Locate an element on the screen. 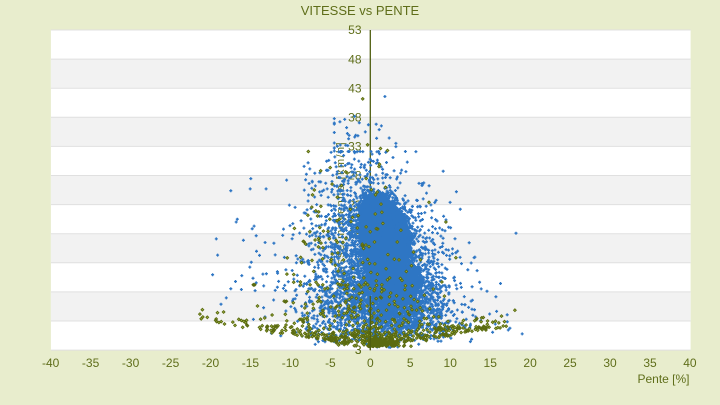  svg-text: 3 is located at coordinates (358, 350).